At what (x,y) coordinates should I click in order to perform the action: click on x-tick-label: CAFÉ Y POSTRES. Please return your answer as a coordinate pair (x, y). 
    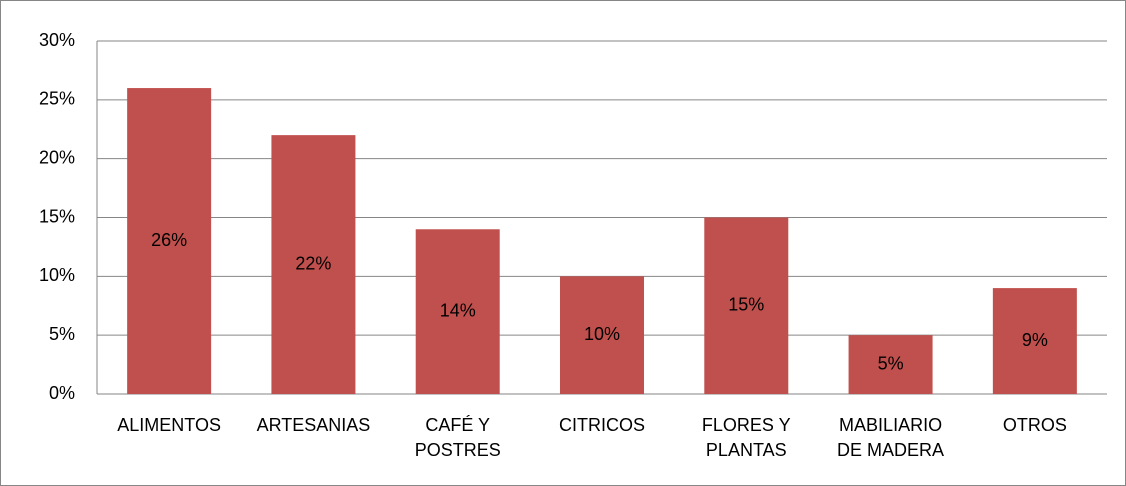
    Looking at the image, I should click on (458, 438).